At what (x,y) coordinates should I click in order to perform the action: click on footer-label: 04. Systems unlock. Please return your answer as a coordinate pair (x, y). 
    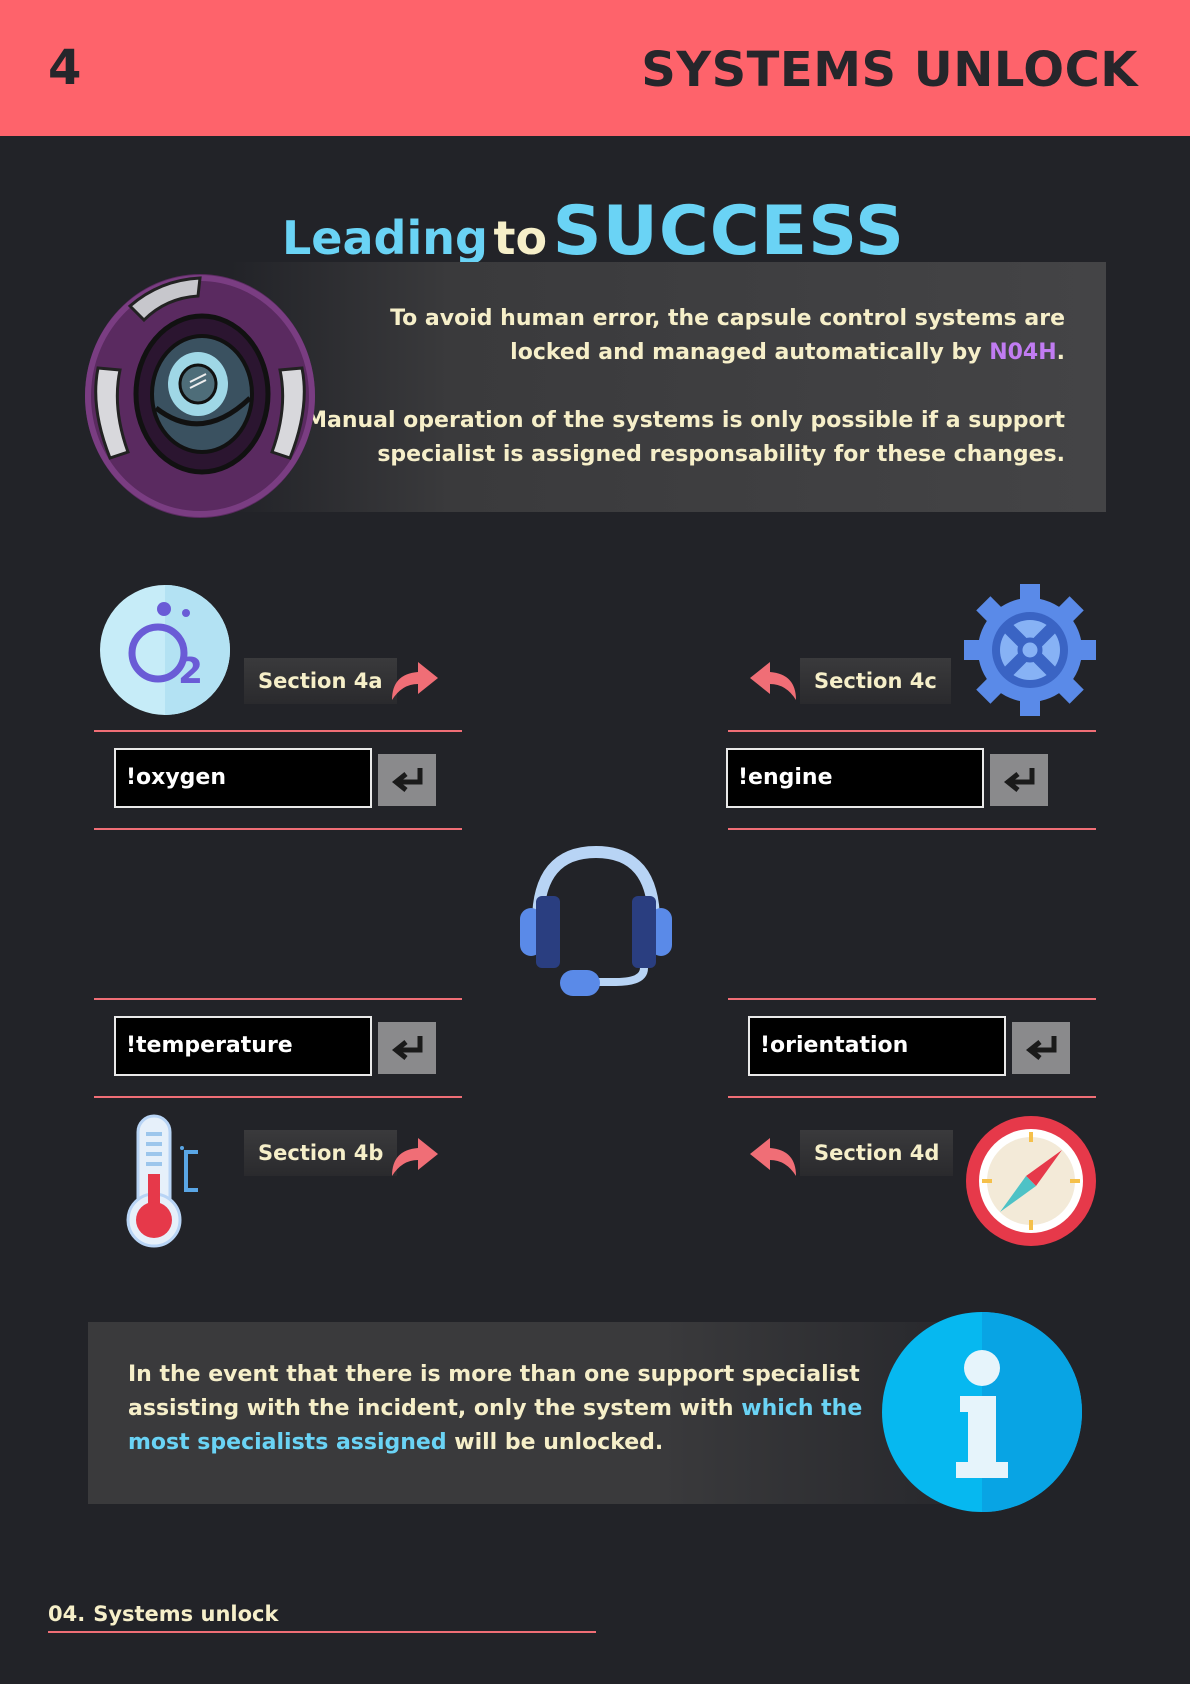
    Looking at the image, I should click on (163, 1614).